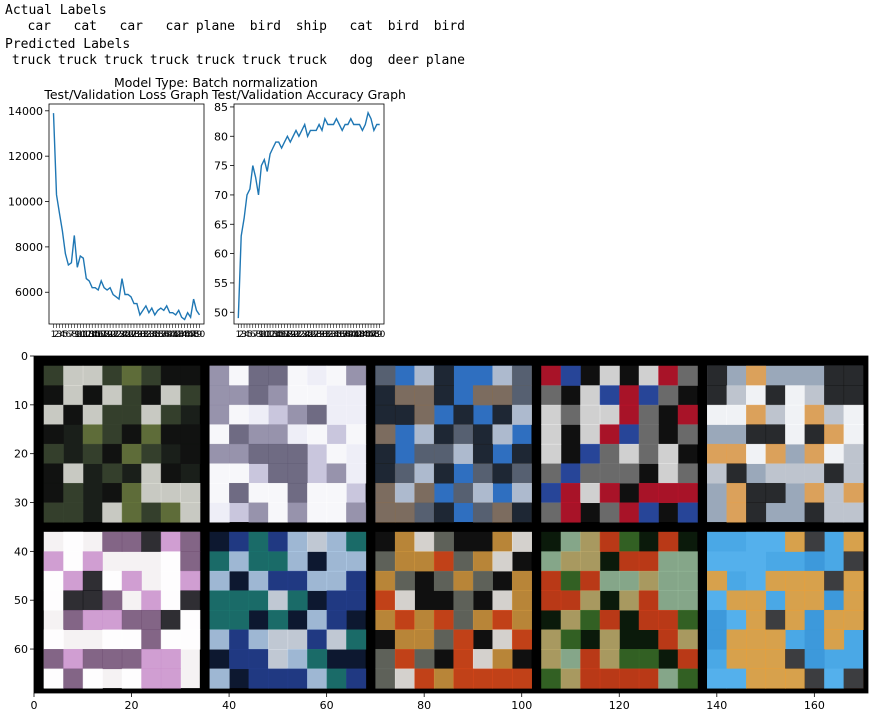 Image resolution: width=877 pixels, height=720 pixels. I want to click on x-tick-label: 42, so click(356, 335).